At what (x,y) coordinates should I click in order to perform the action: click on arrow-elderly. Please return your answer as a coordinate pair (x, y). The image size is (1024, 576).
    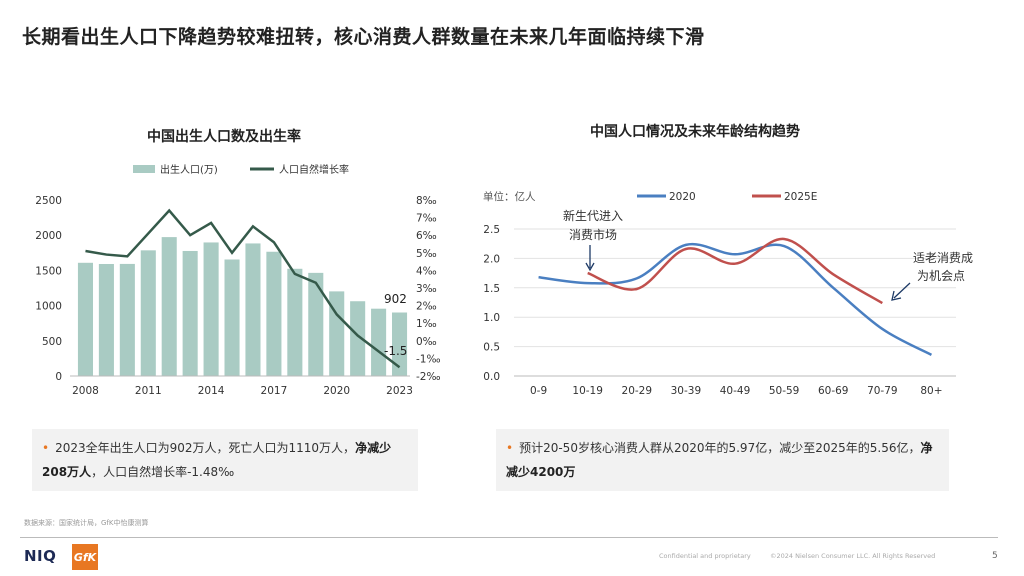
    Looking at the image, I should click on (902, 290).